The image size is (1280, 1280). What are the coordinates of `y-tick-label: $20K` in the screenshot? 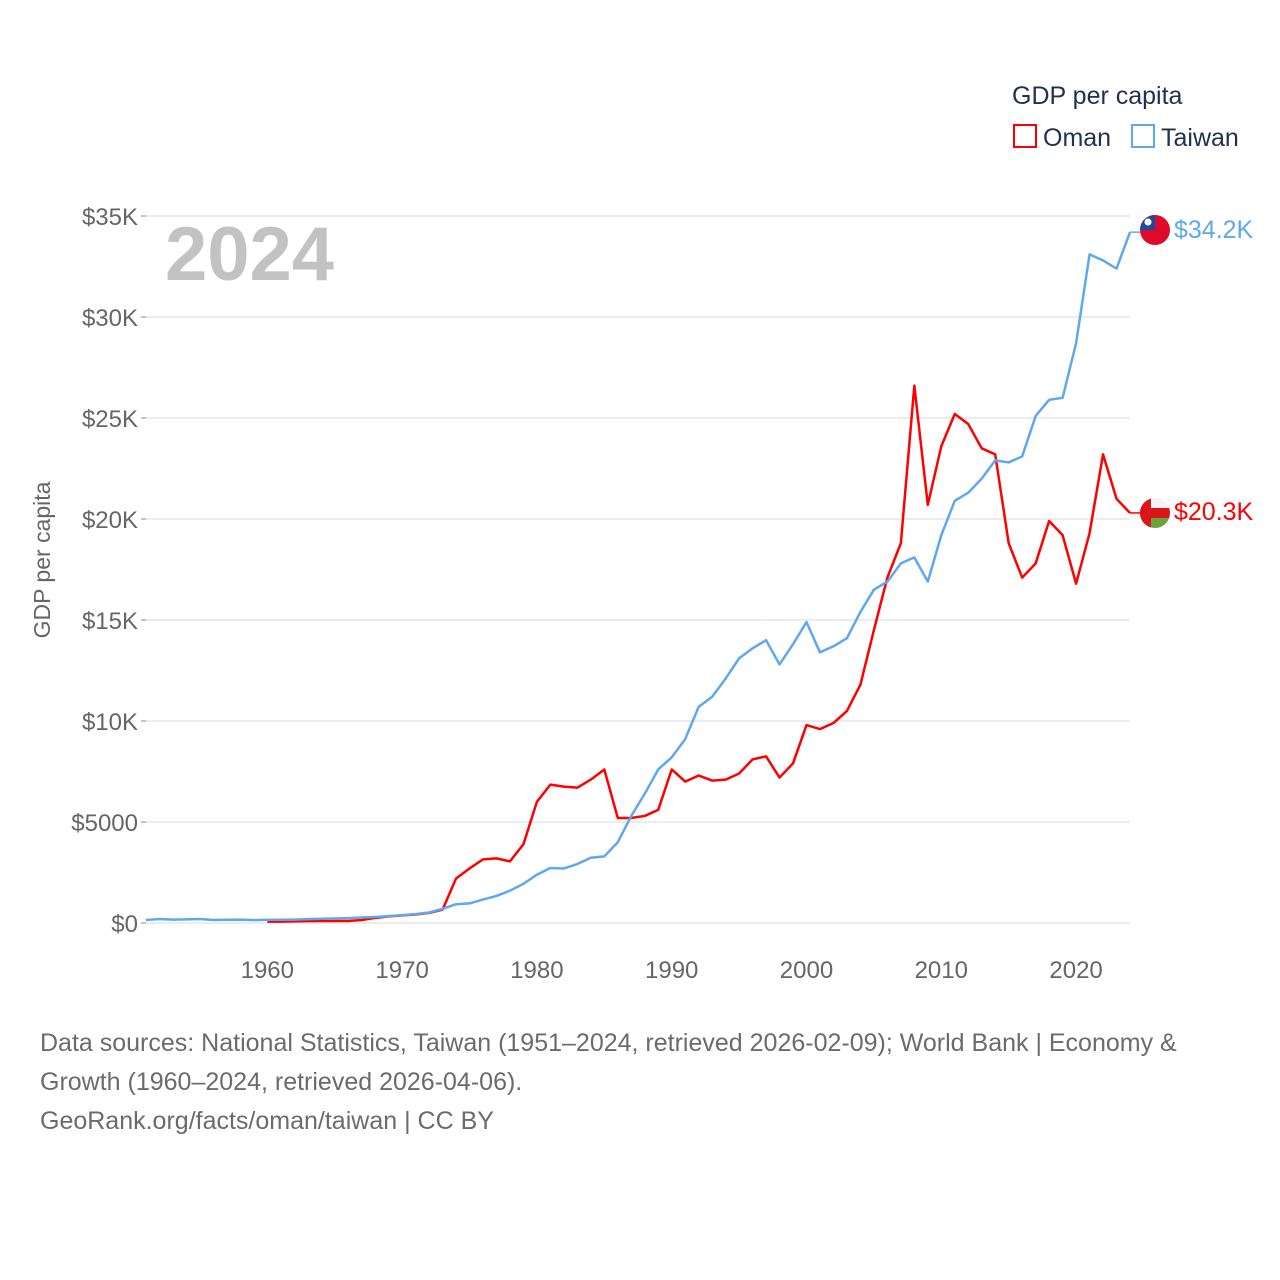 It's located at (110, 520).